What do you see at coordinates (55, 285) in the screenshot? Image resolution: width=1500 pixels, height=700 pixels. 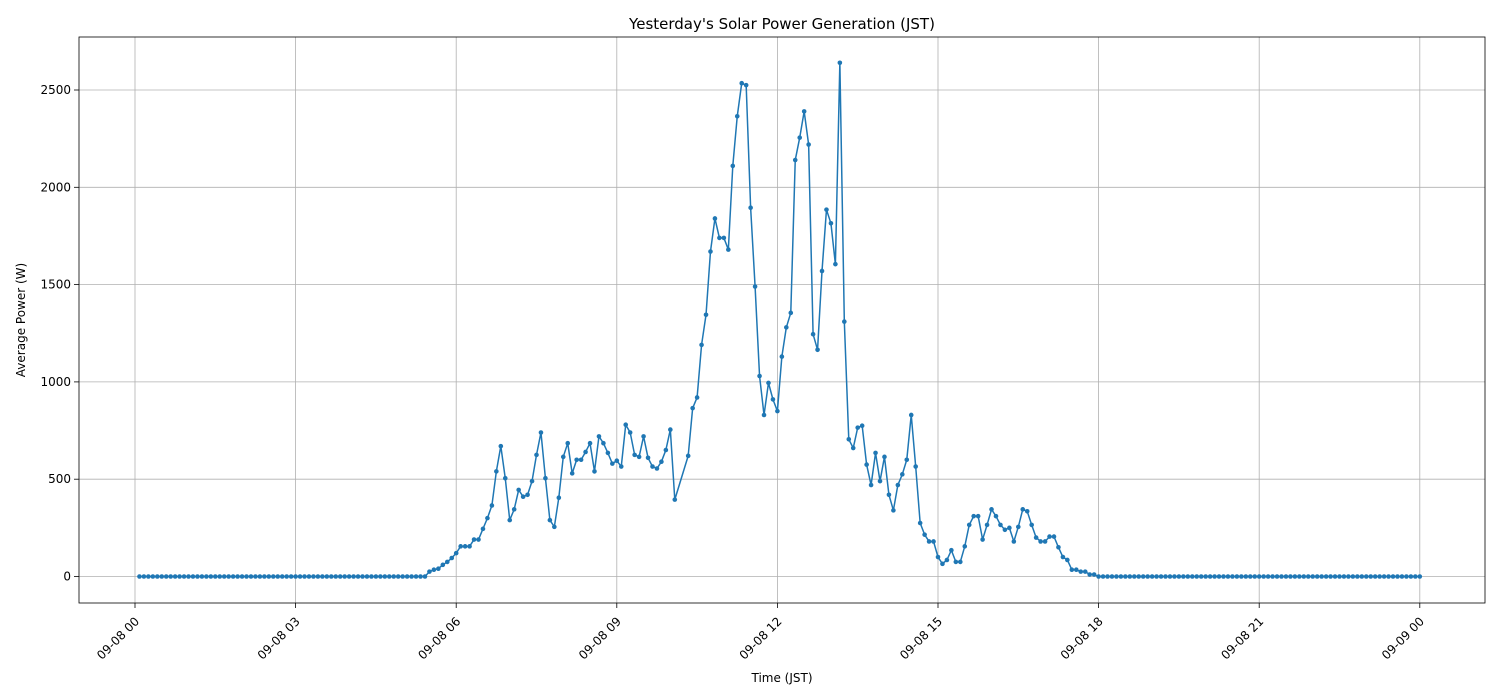 I see `y-tick-label: 1500` at bounding box center [55, 285].